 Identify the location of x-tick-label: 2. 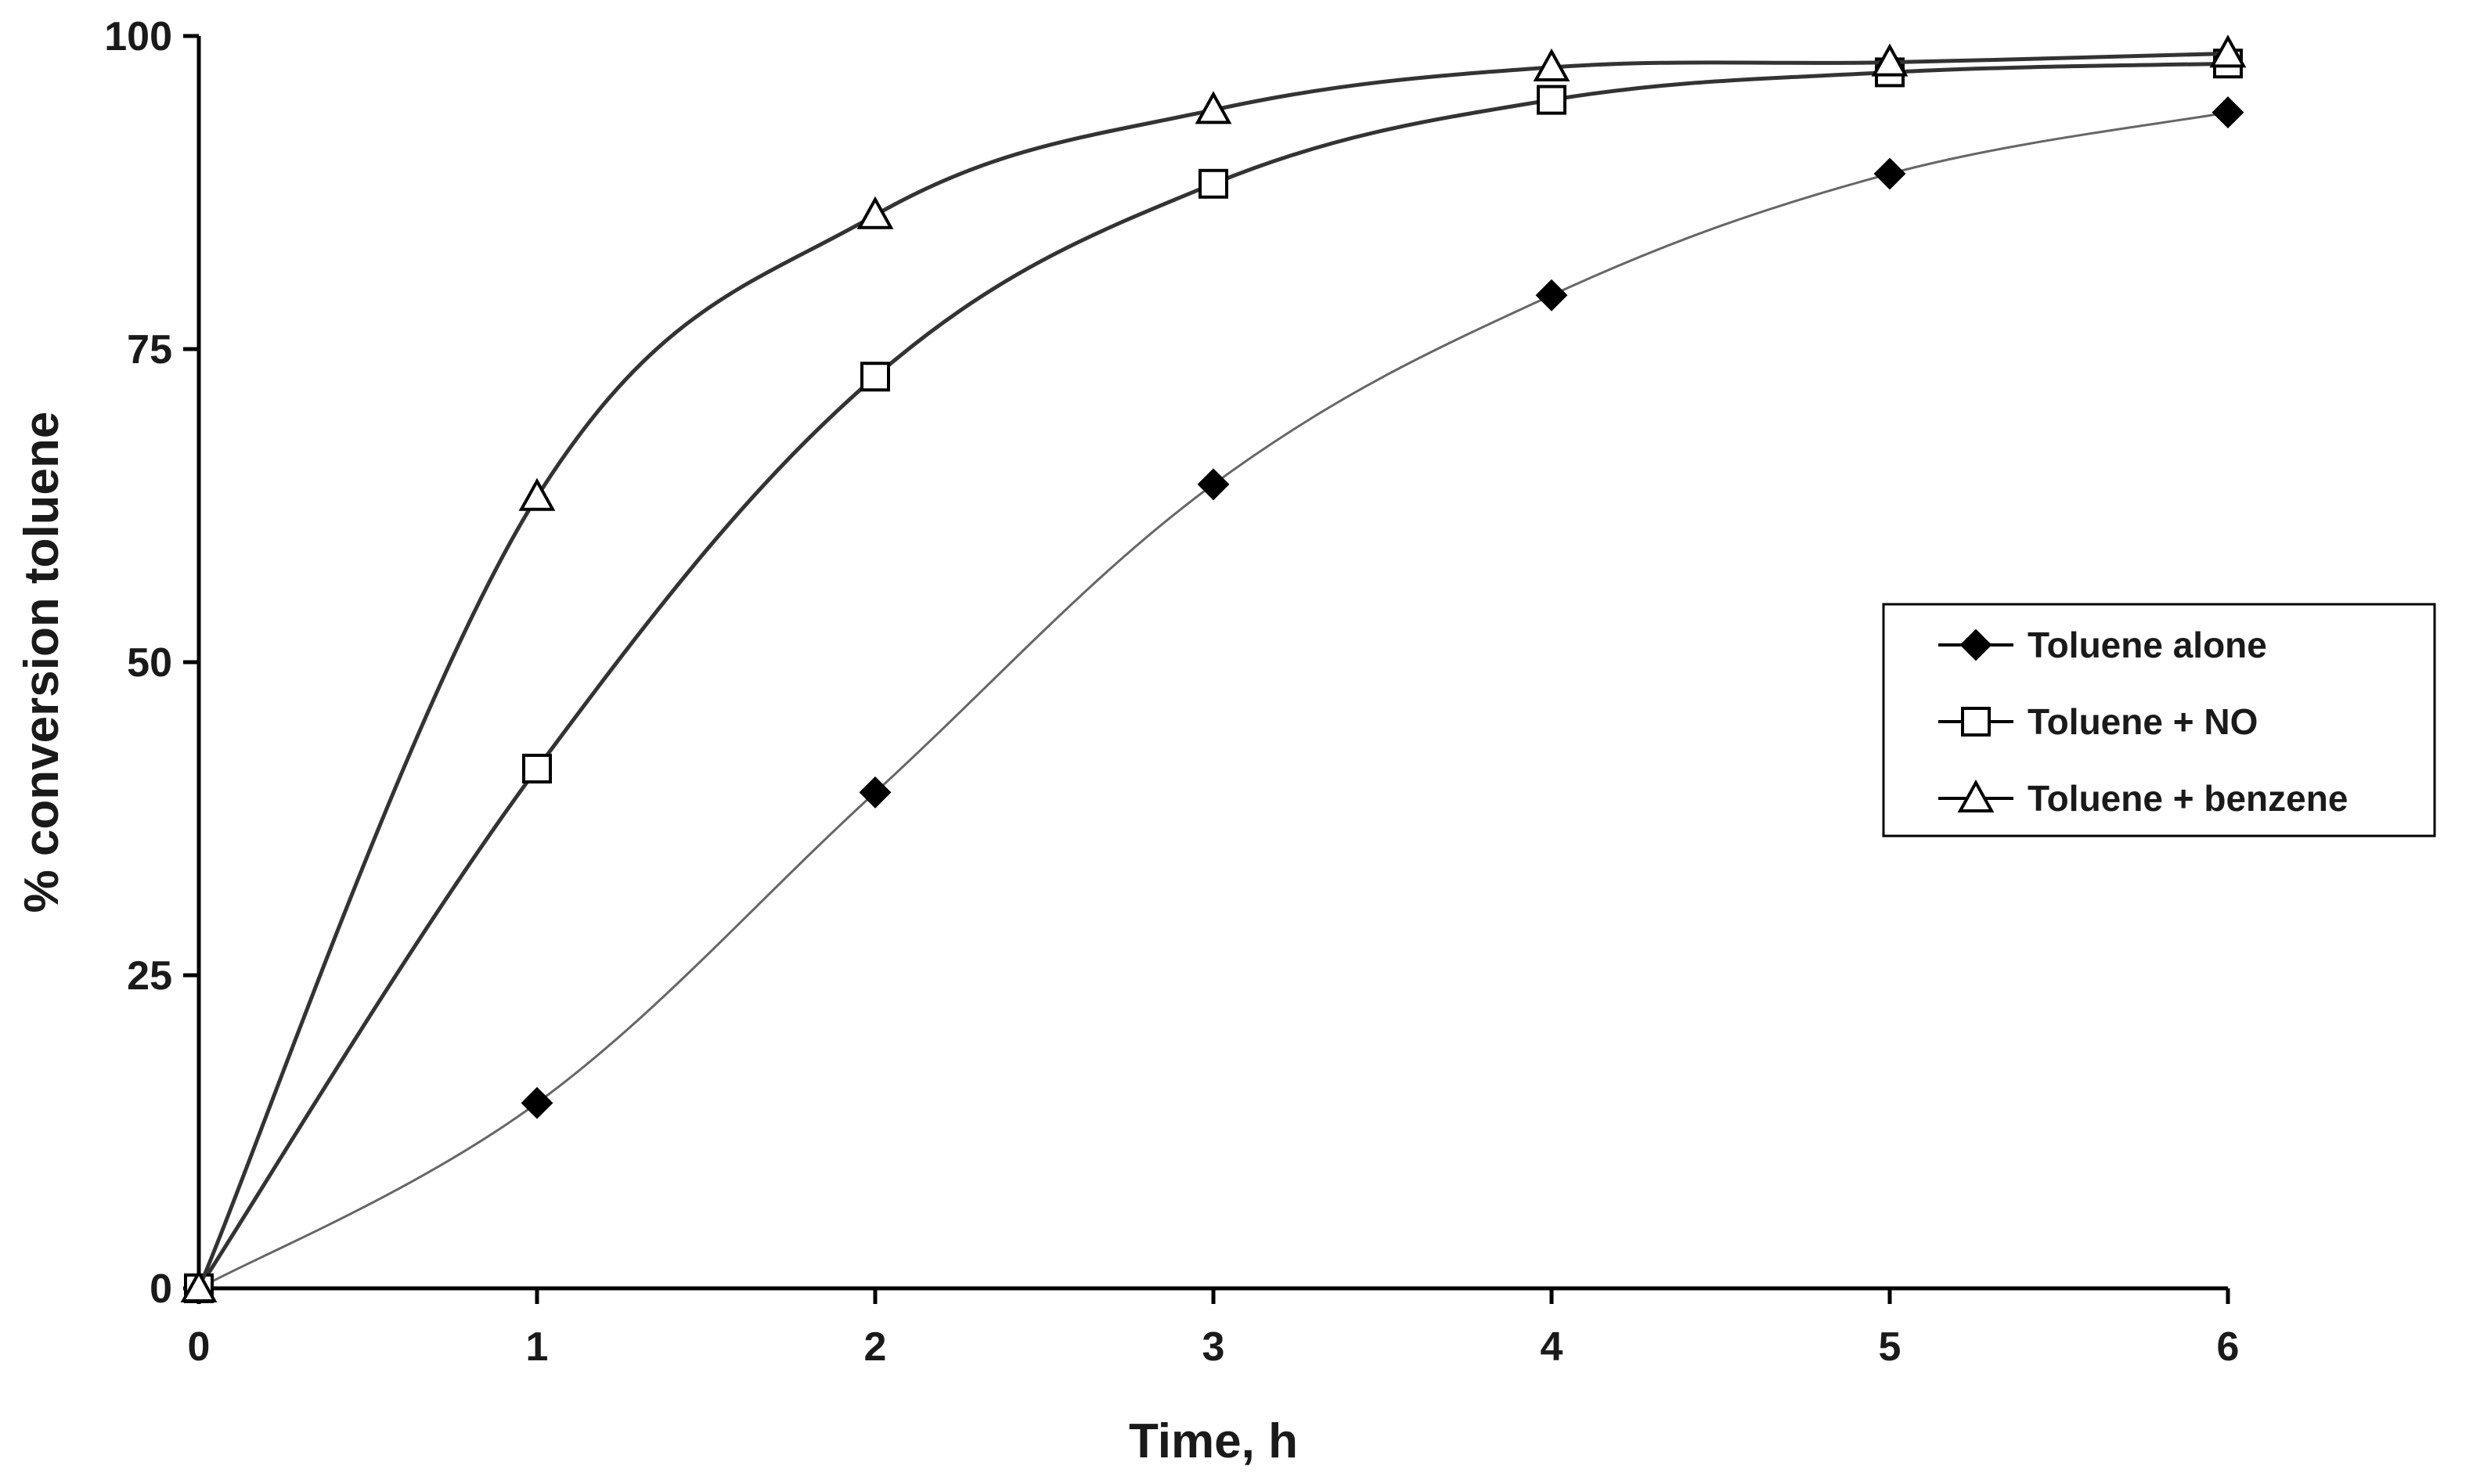
(875, 1347).